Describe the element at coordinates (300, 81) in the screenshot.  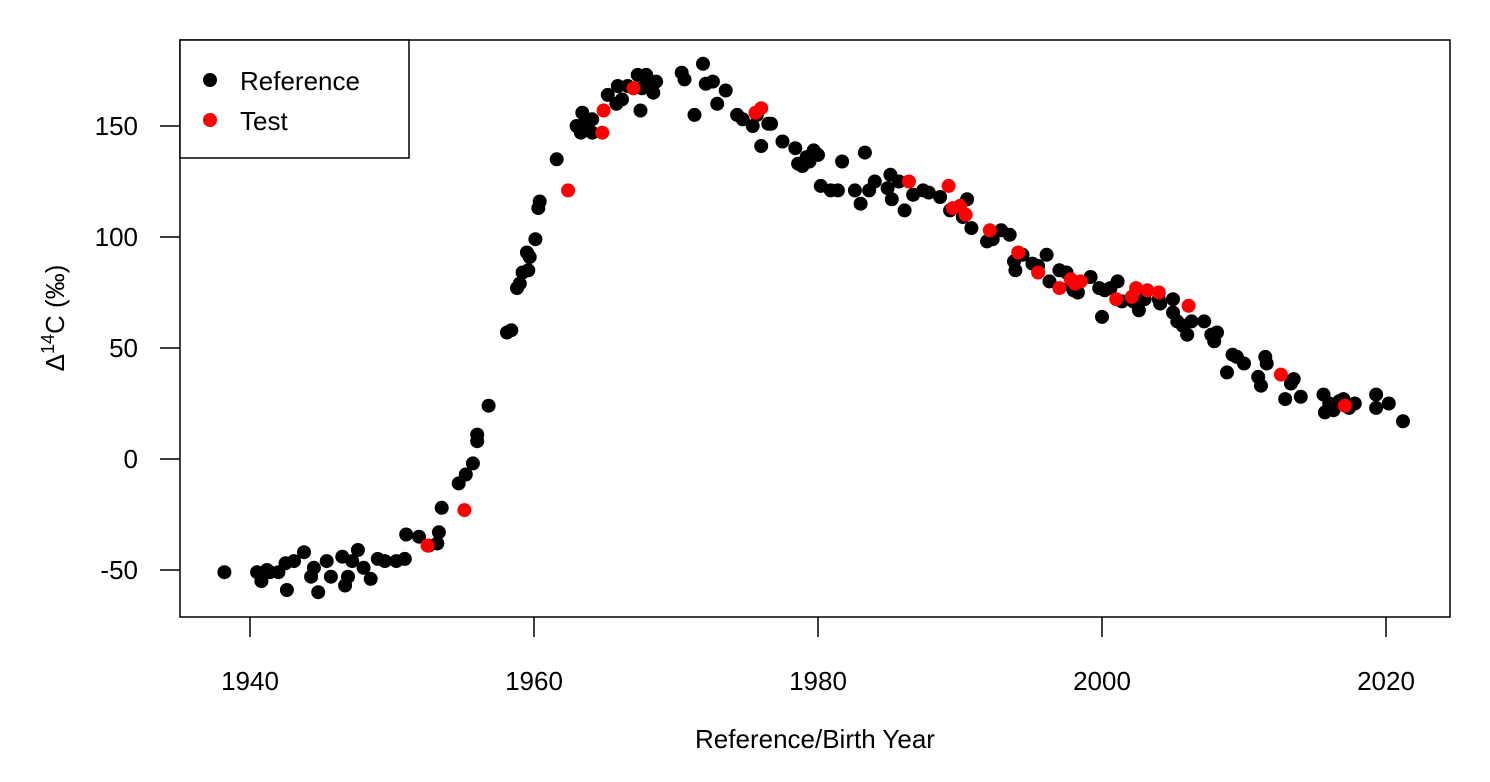
I see `legend-label-reference: Reference` at that location.